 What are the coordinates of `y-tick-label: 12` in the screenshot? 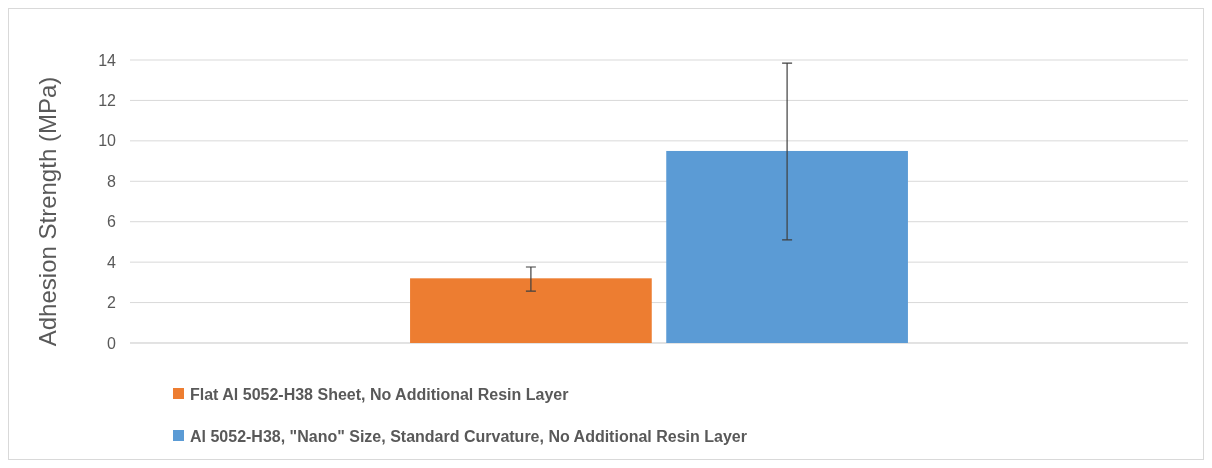 It's located at (107, 101).